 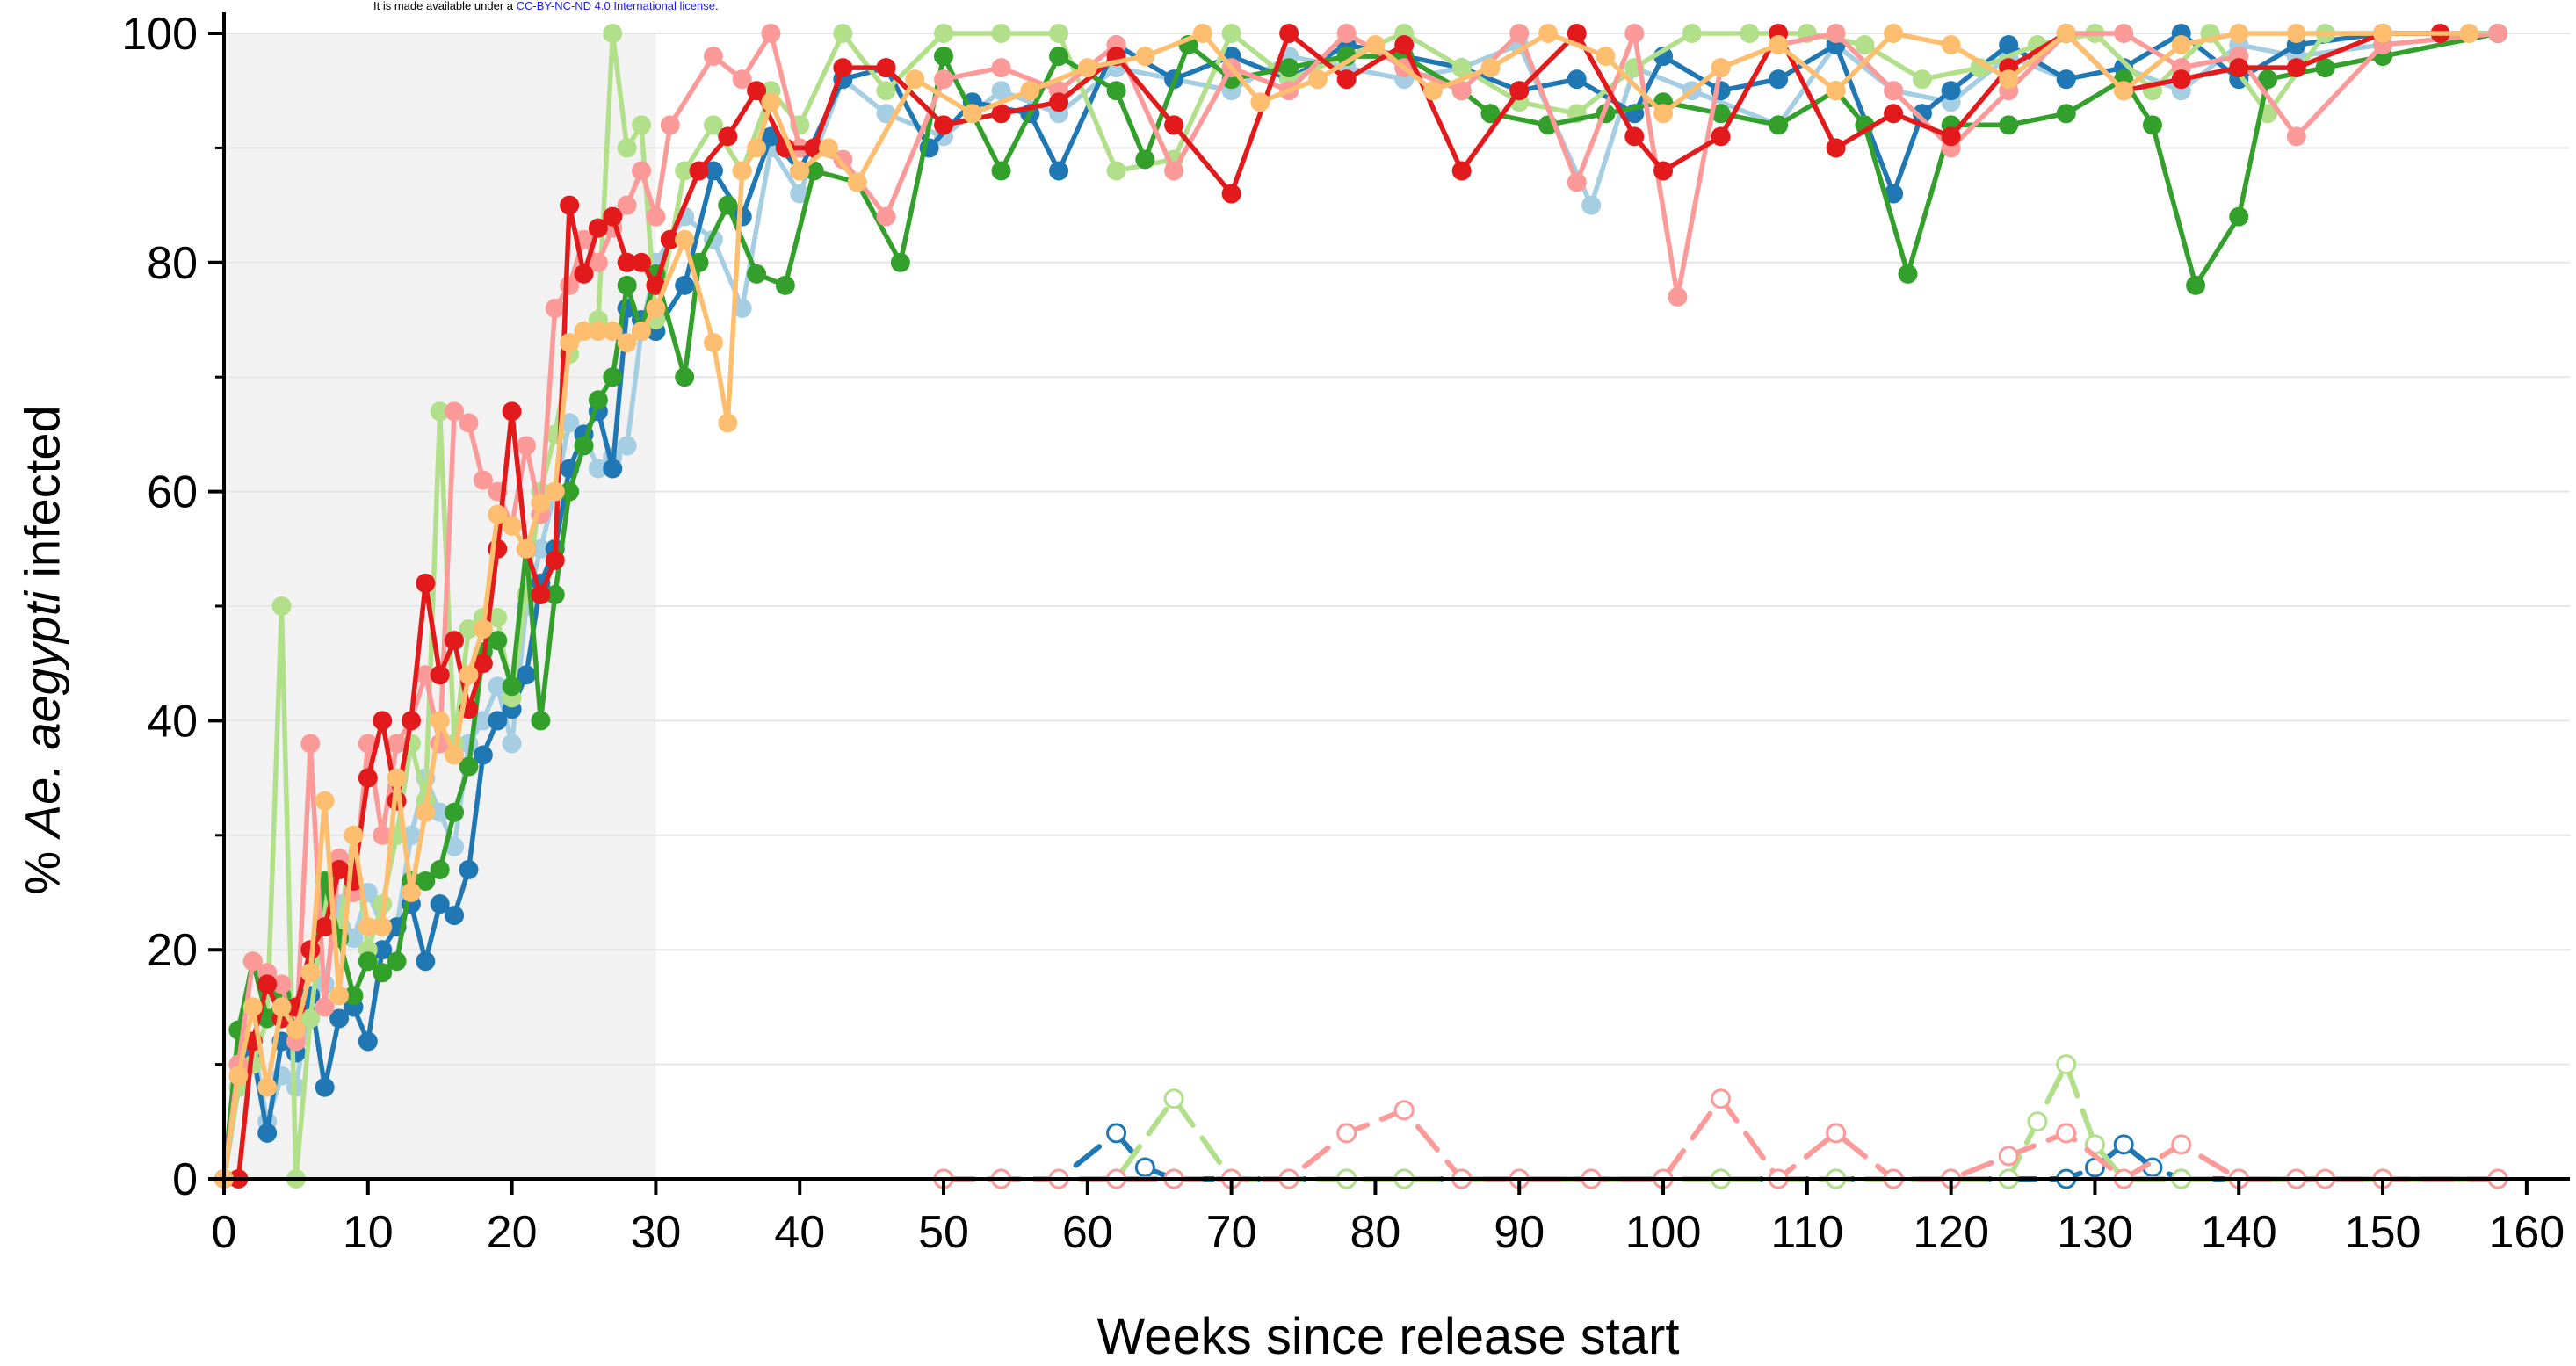 What do you see at coordinates (655, 1232) in the screenshot?
I see `x-tick-label: 30` at bounding box center [655, 1232].